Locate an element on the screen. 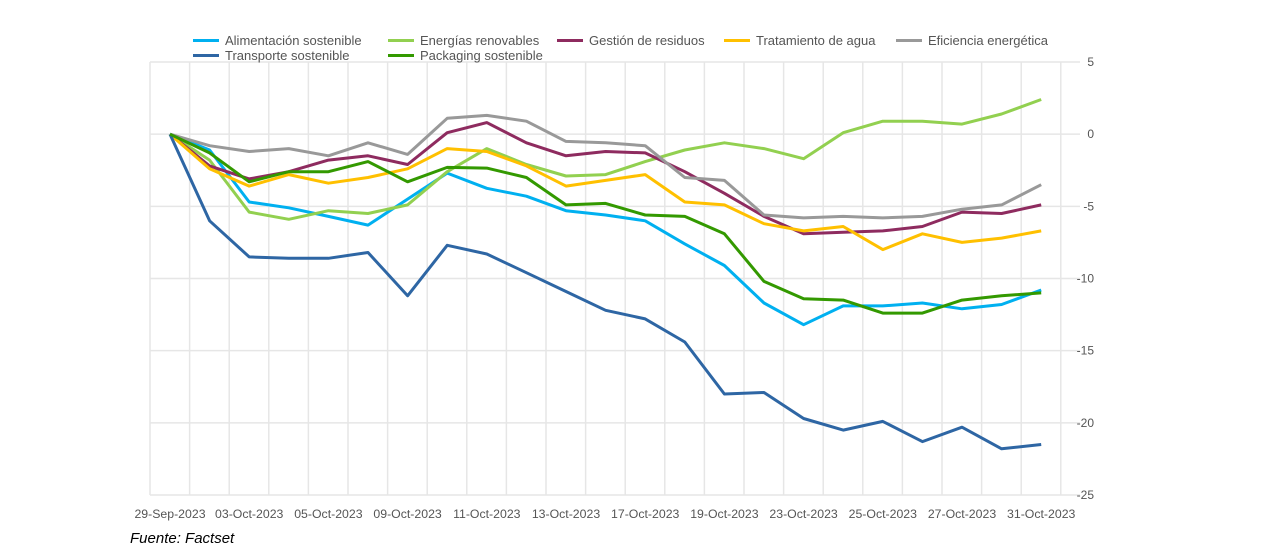 The height and width of the screenshot is (554, 1267). series-line-eficiencia-energ-tica is located at coordinates (605, 166).